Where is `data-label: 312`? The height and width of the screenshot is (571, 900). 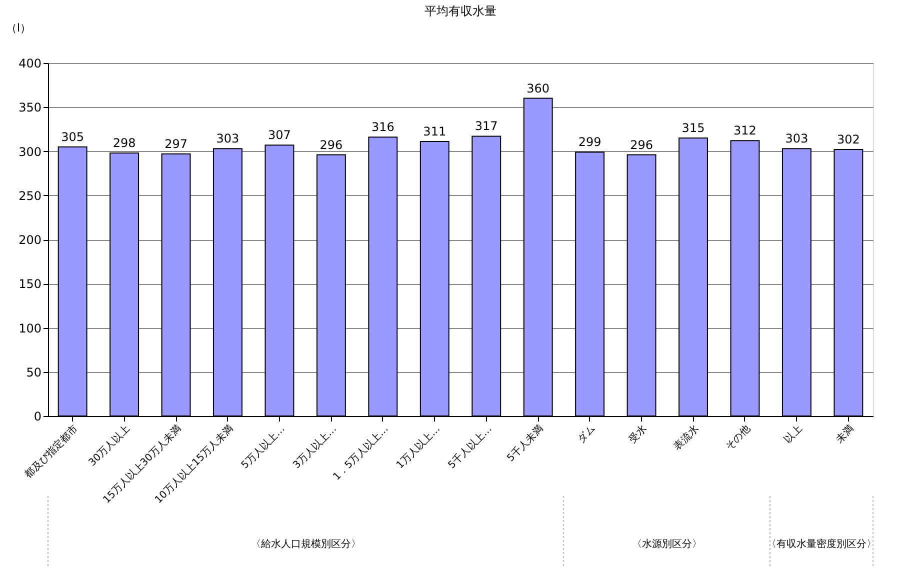 data-label: 312 is located at coordinates (745, 131).